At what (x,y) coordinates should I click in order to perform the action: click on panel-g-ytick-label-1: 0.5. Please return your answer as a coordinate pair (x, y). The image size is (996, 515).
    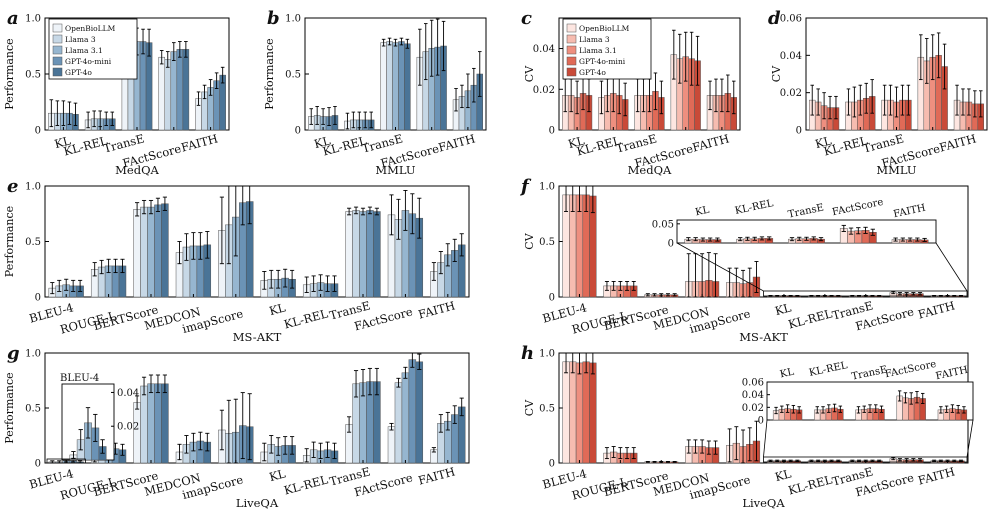
    Looking at the image, I should click on (33, 409).